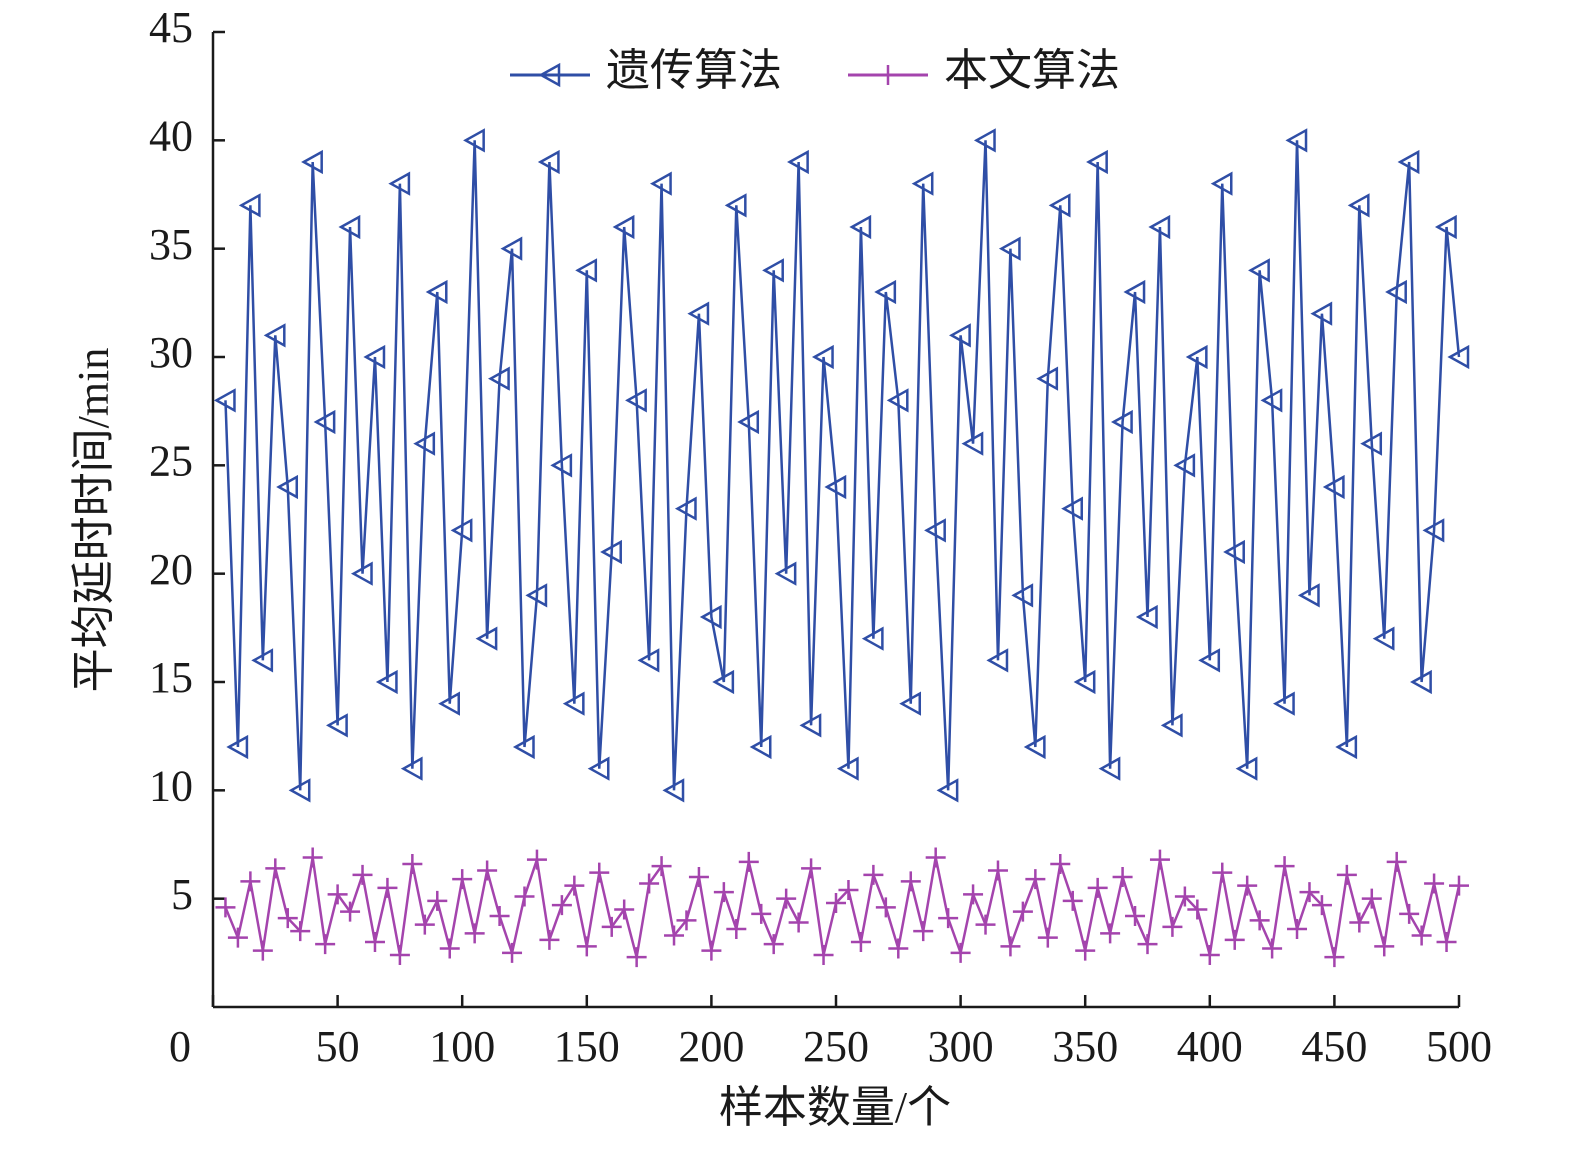 The image size is (1575, 1157). I want to click on x-tick-label: 150, so click(587, 1046).